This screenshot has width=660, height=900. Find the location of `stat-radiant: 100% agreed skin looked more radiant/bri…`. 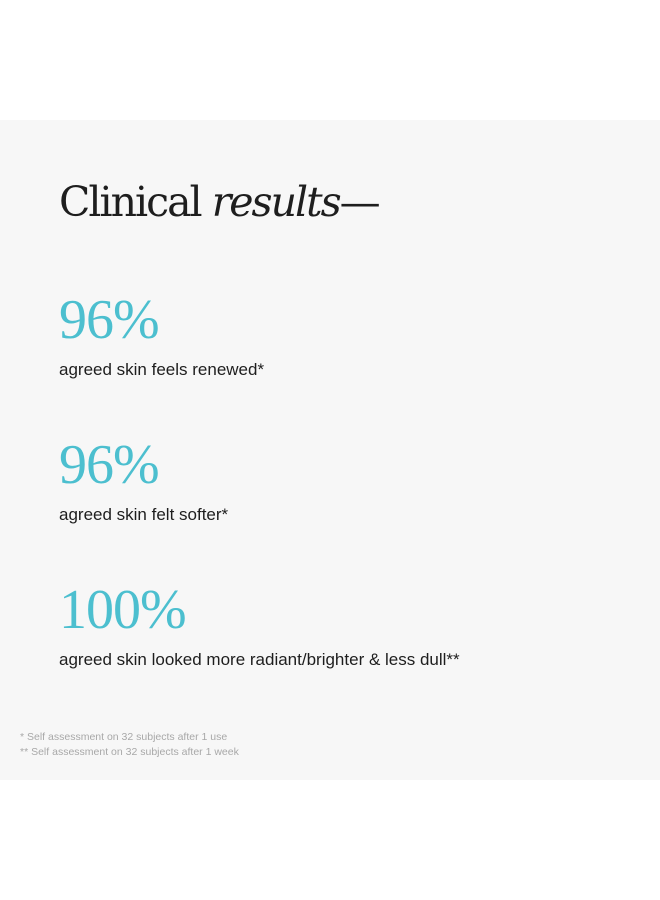

stat-radiant: 100% agreed skin looked more radiant/bri… is located at coordinates (259, 626).